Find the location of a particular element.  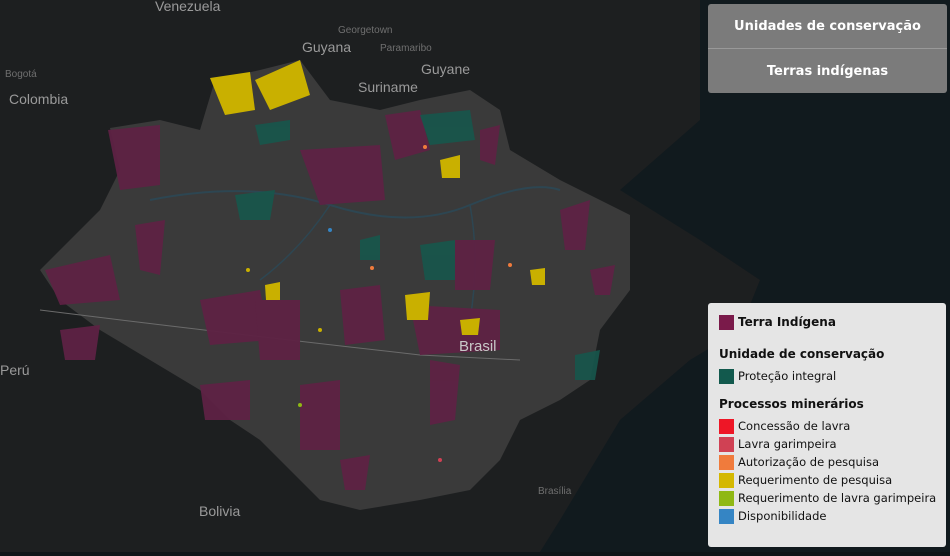

label-brasil: Brasil is located at coordinates (478, 346).